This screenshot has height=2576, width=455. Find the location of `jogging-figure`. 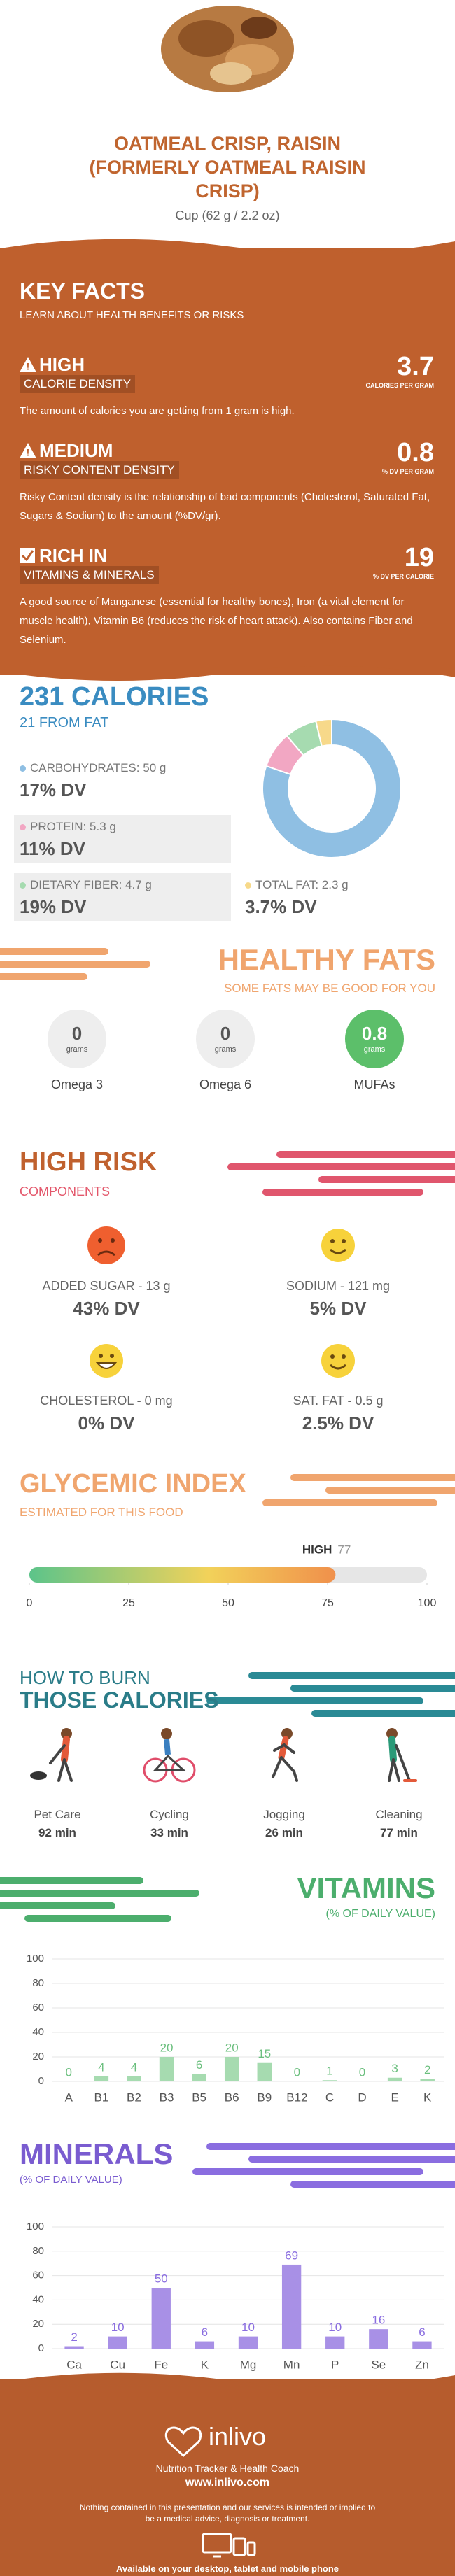

jogging-figure is located at coordinates (285, 1755).